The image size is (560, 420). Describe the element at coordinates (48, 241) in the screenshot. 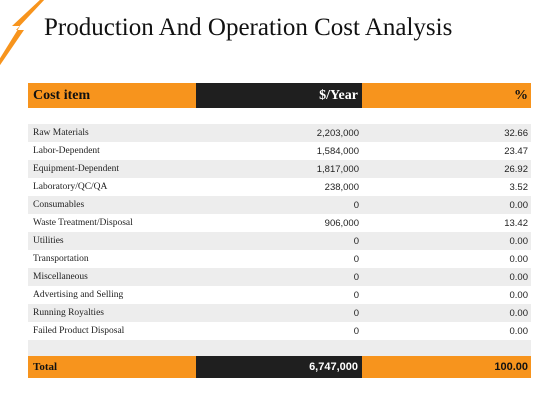

I see `row-cost-item: Utilities` at that location.